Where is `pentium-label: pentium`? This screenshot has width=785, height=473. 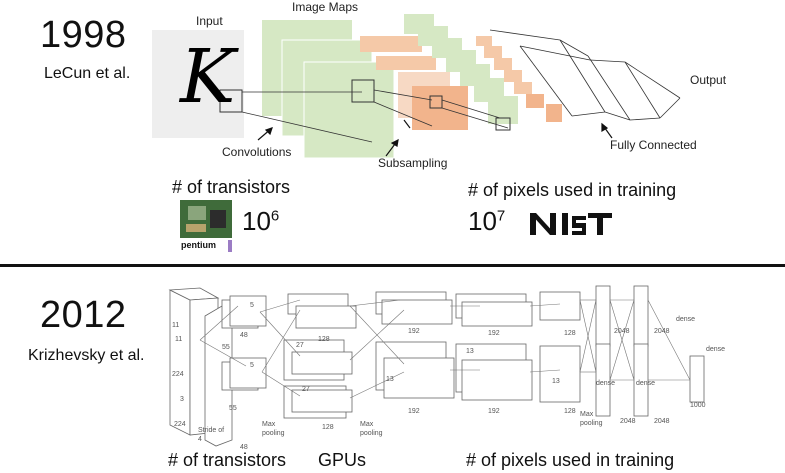 pentium-label: pentium is located at coordinates (198, 245).